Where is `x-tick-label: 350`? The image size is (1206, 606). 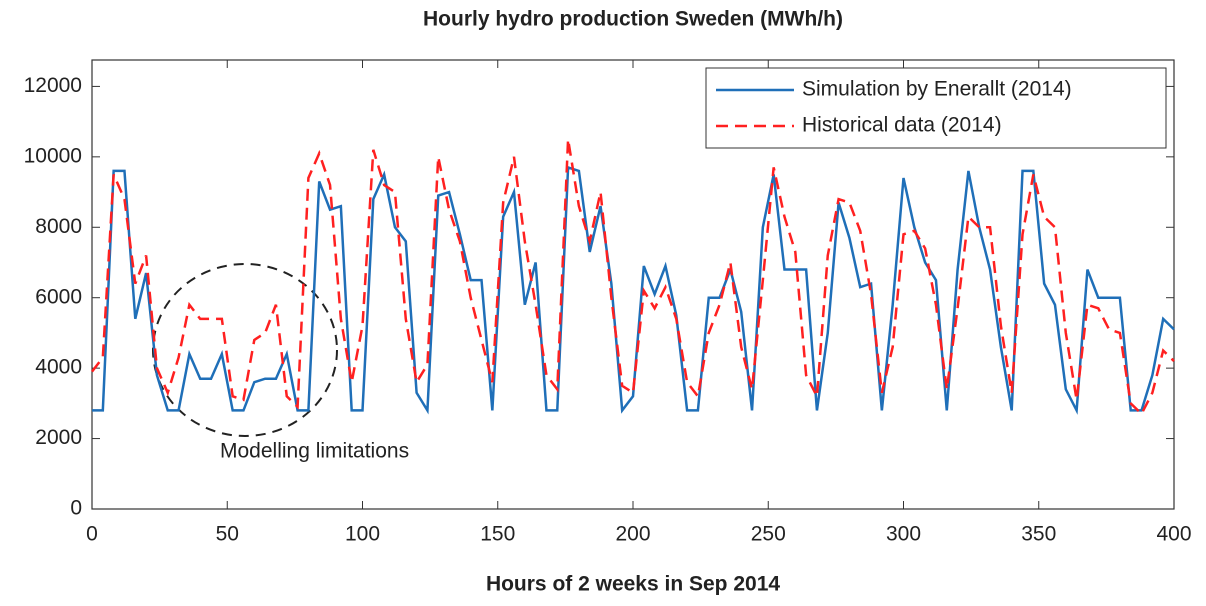
x-tick-label: 350 is located at coordinates (1038, 534).